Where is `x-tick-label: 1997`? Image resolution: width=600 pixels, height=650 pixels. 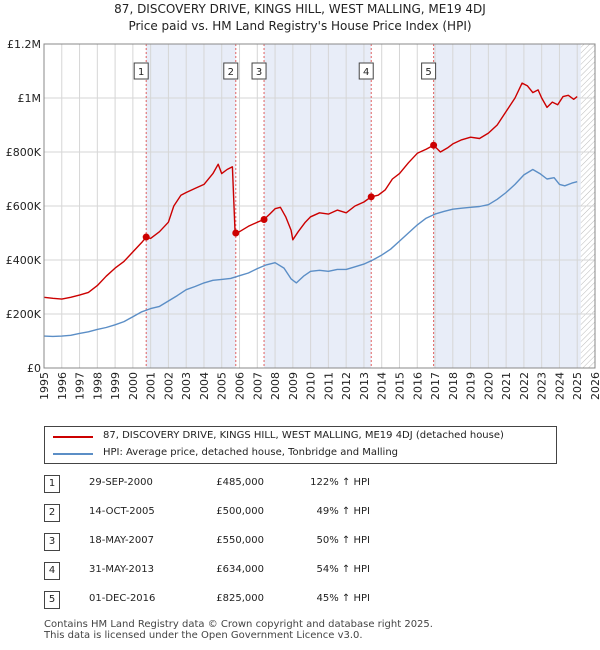
x-tick-label: 1997 is located at coordinates (80, 386).